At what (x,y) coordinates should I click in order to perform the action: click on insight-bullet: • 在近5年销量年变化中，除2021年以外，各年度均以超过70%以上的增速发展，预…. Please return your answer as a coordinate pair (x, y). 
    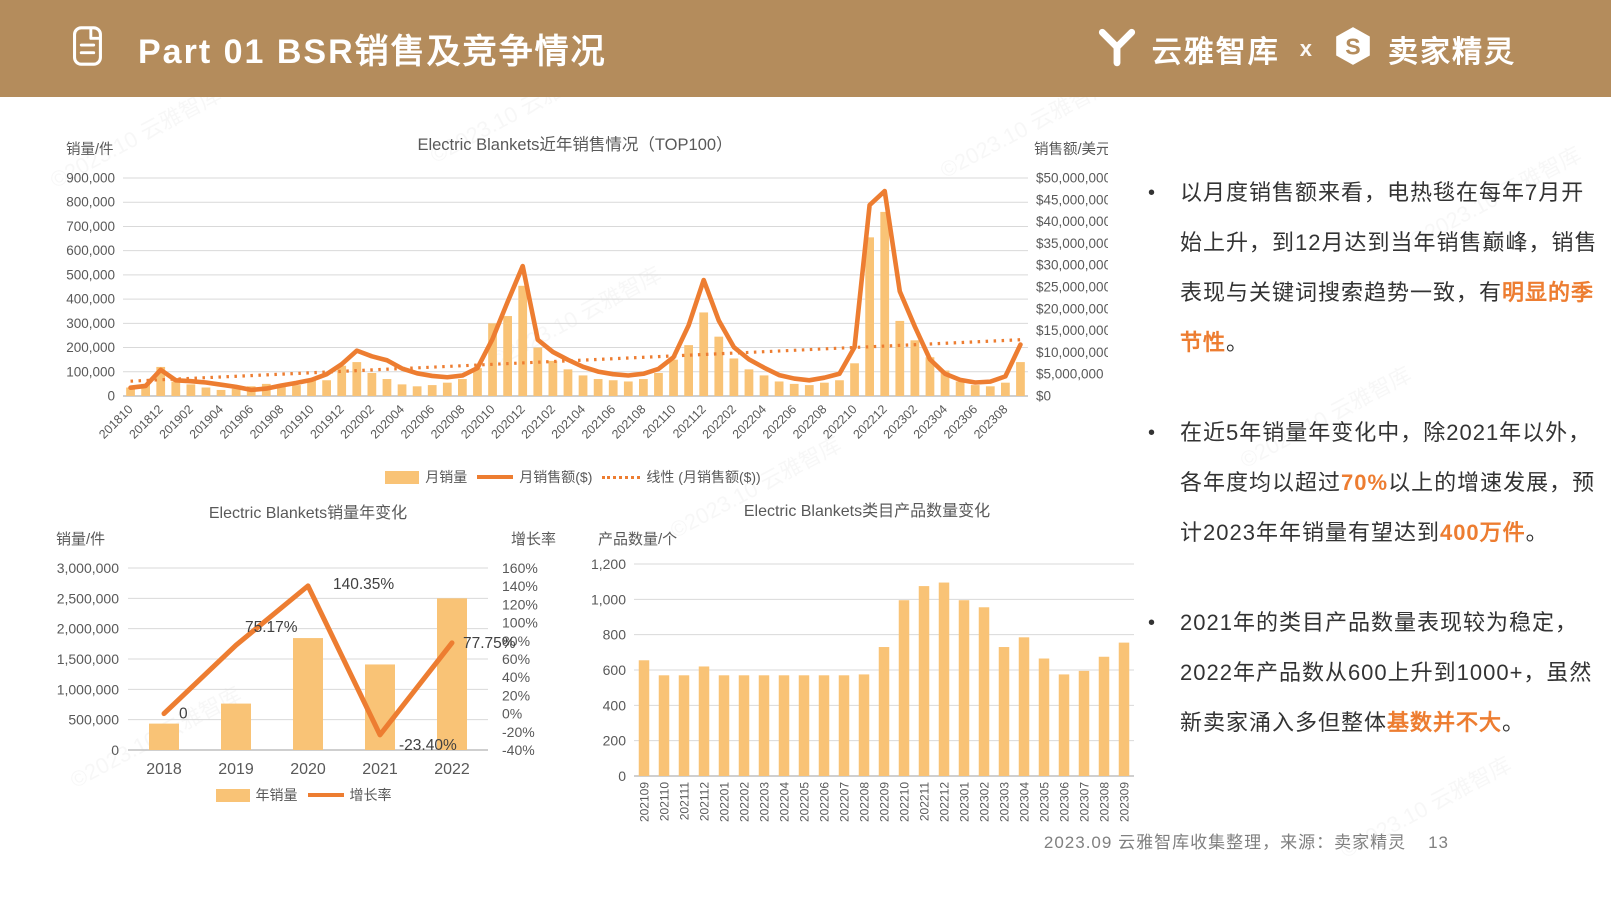
    Looking at the image, I should click on (1374, 483).